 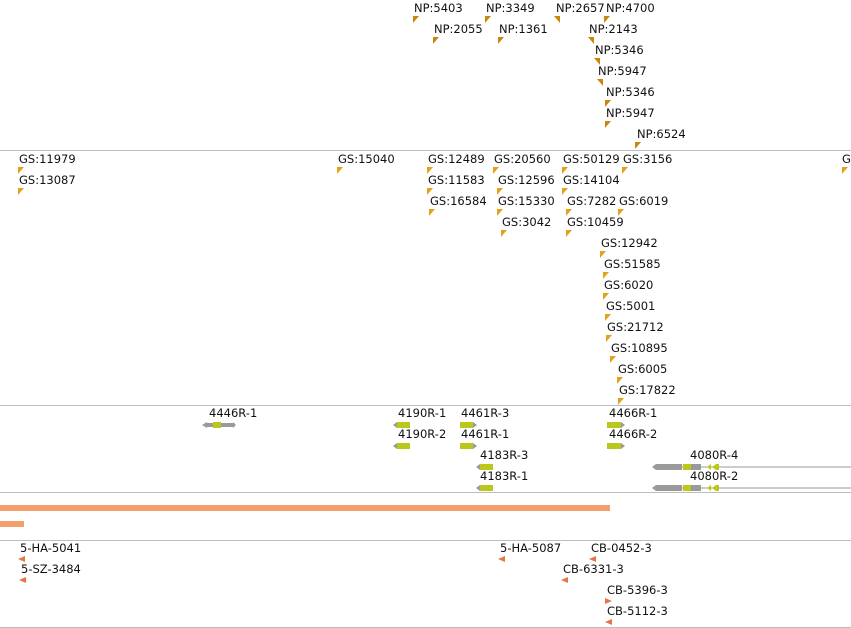 I want to click on sample-feature: CB-5396-3, so click(x=645, y=595).